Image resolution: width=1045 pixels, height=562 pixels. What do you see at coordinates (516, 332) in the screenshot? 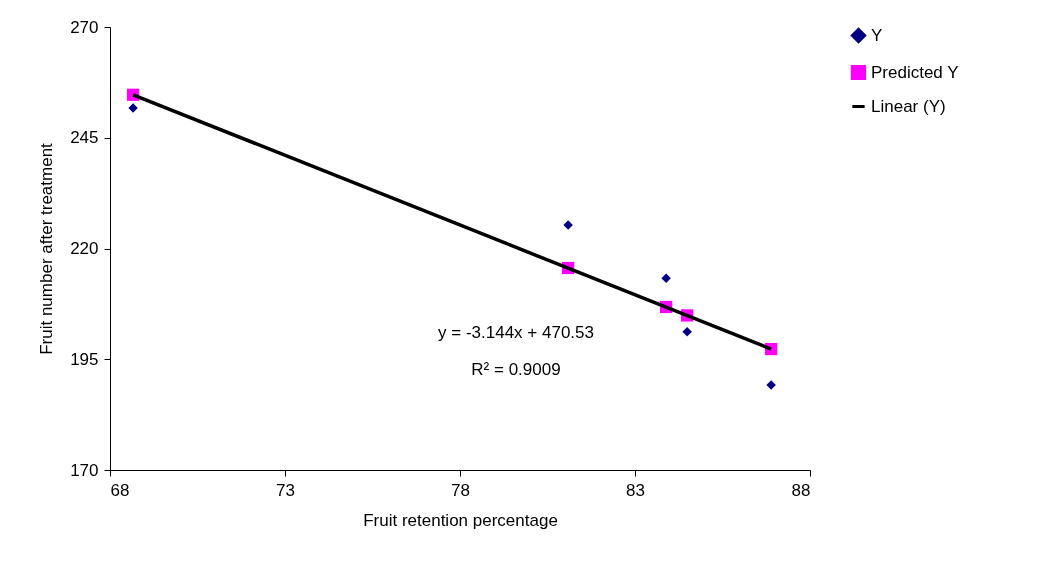
I see `annotation: y = -3.144x + 470.53` at bounding box center [516, 332].